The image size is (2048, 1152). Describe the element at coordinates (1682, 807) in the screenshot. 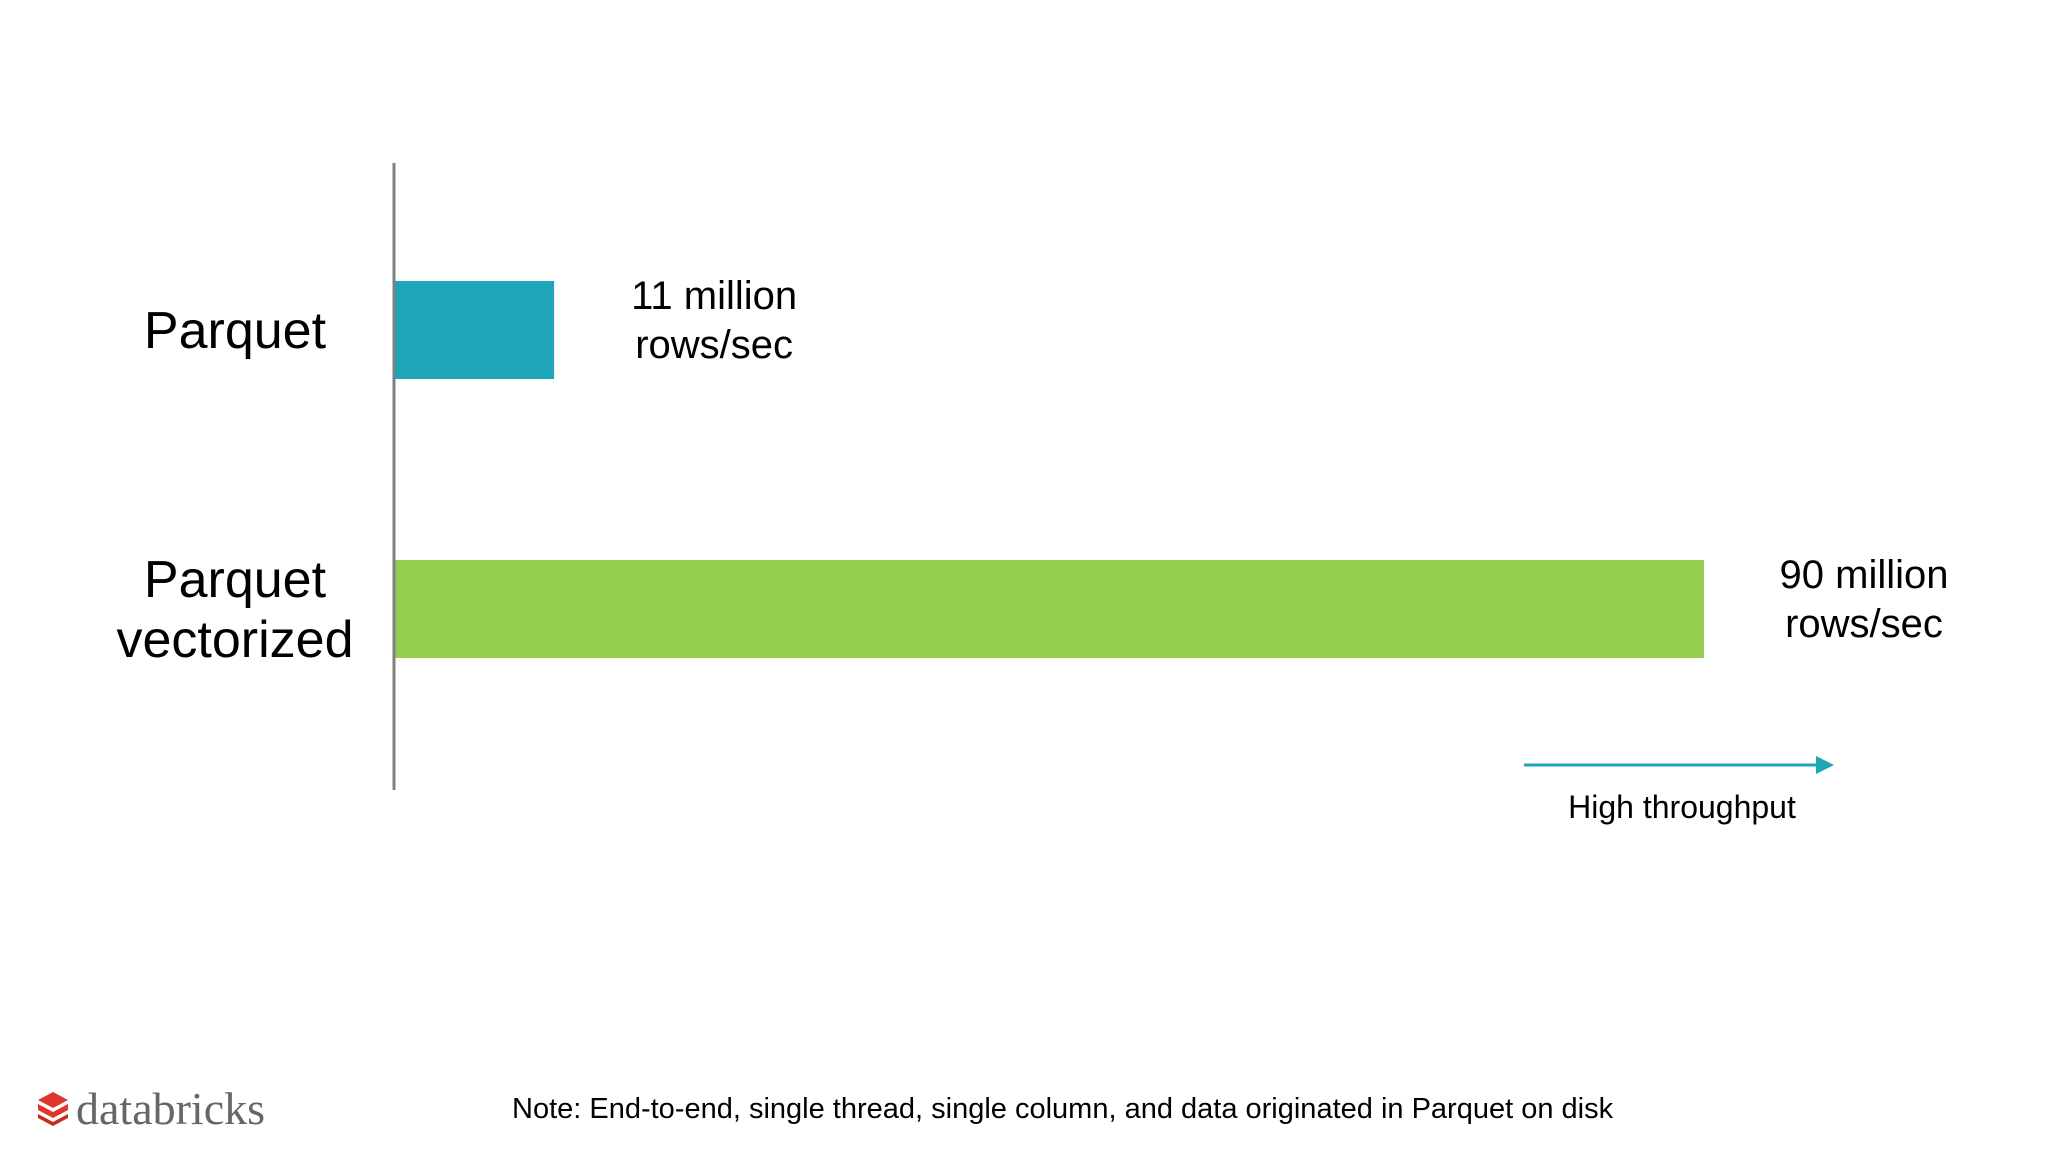

I see `arrow-label: High throughput` at that location.